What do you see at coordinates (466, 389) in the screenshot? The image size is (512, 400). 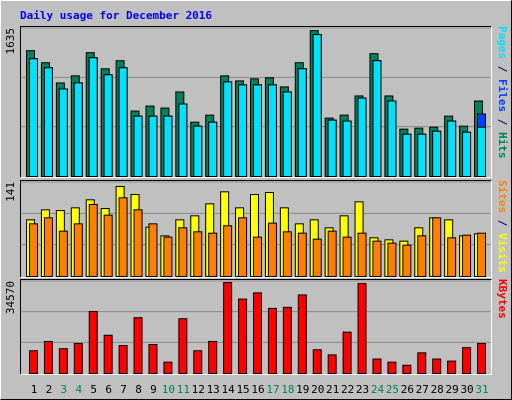 I see `x-tick-label: 30` at bounding box center [466, 389].